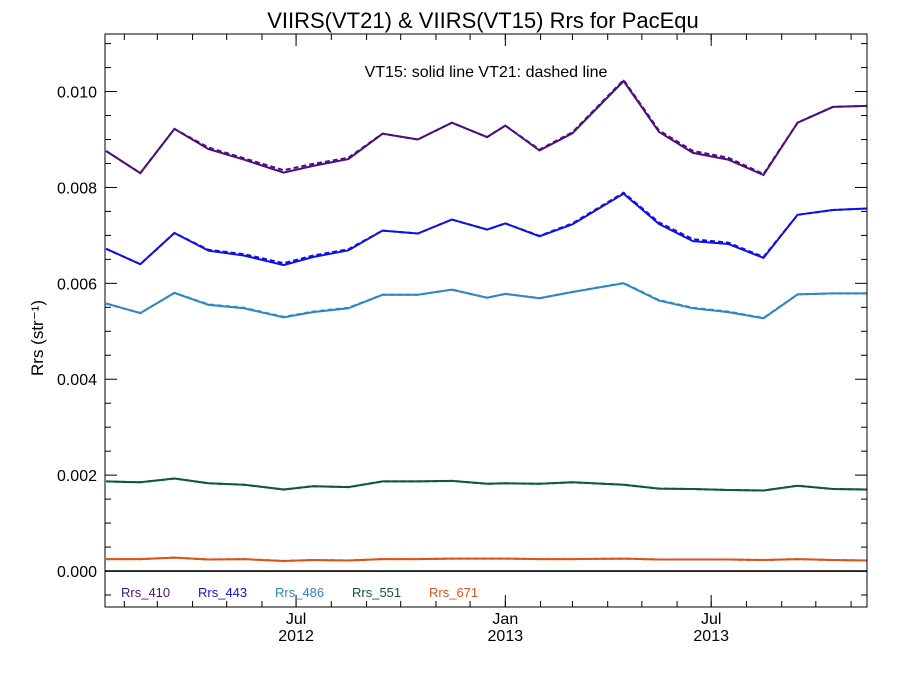  I want to click on y-tick-label: 0.002, so click(77, 476).